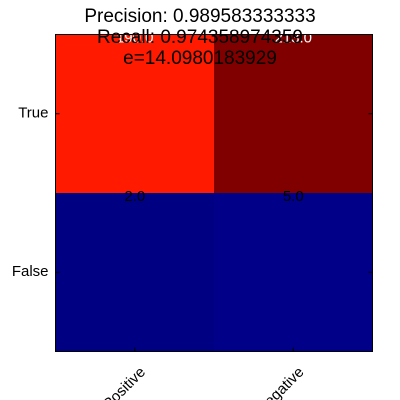 Image resolution: width=400 pixels, height=400 pixels. Describe the element at coordinates (33, 113) in the screenshot. I see `y-tick-label: True` at that location.